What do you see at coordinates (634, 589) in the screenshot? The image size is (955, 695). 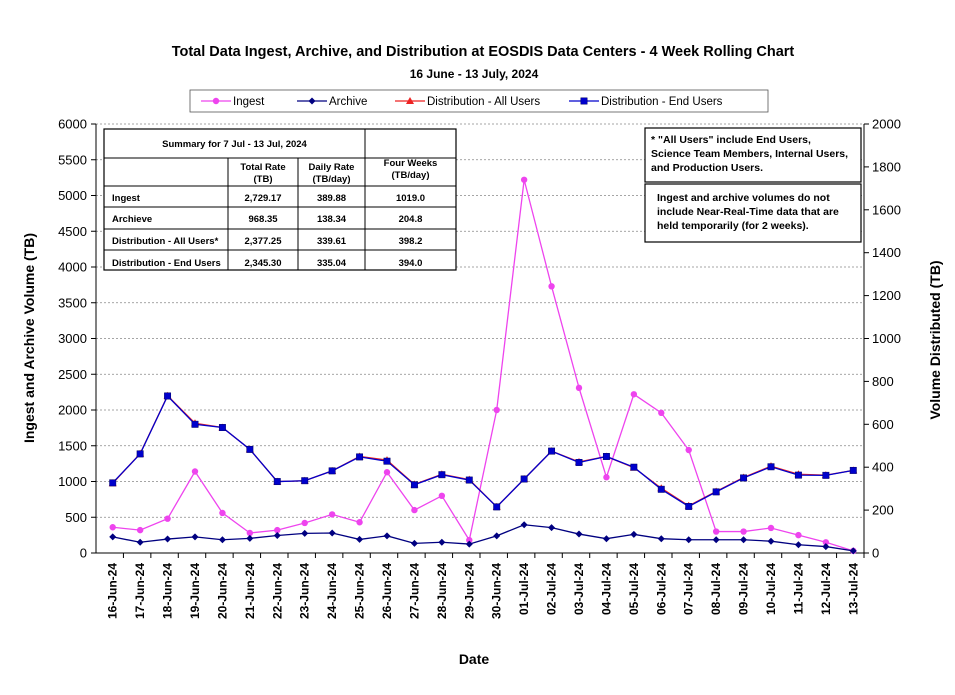 I see `x-tick-label: 05-Jul-24` at bounding box center [634, 589].